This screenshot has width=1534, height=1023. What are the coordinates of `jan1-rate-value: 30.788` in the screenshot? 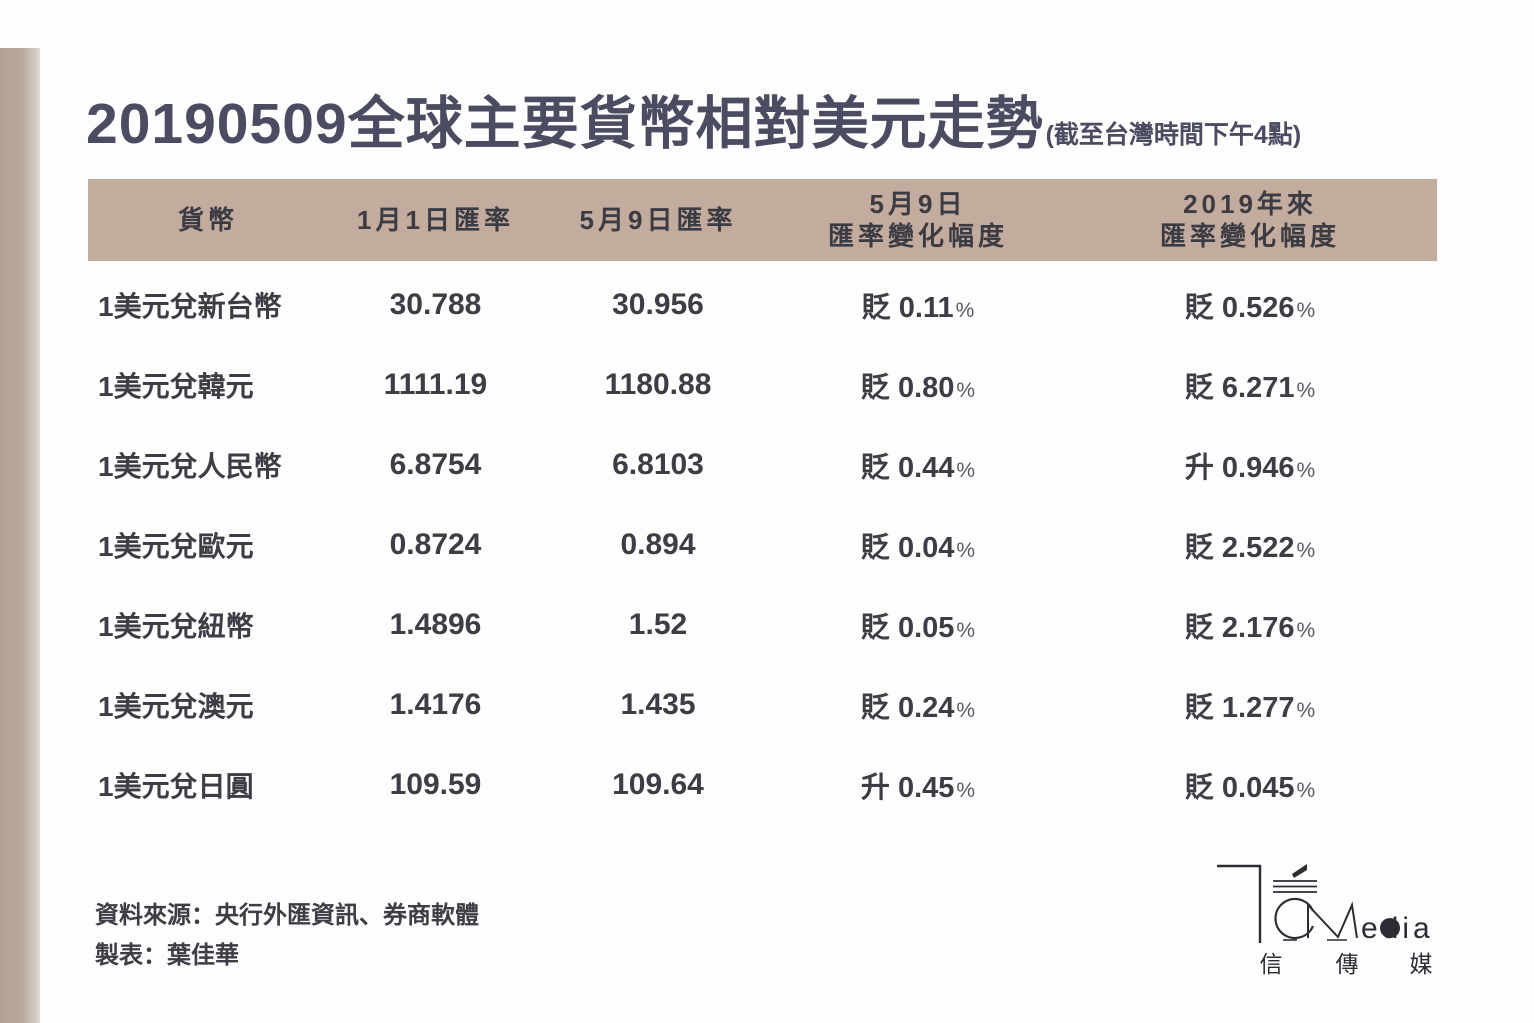 It's located at (435, 304).